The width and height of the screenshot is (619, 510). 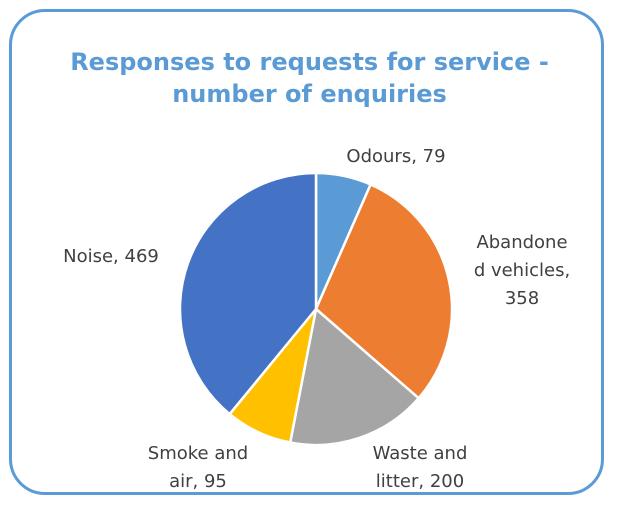 What do you see at coordinates (248, 293) in the screenshot?
I see `pie-slice-noise` at bounding box center [248, 293].